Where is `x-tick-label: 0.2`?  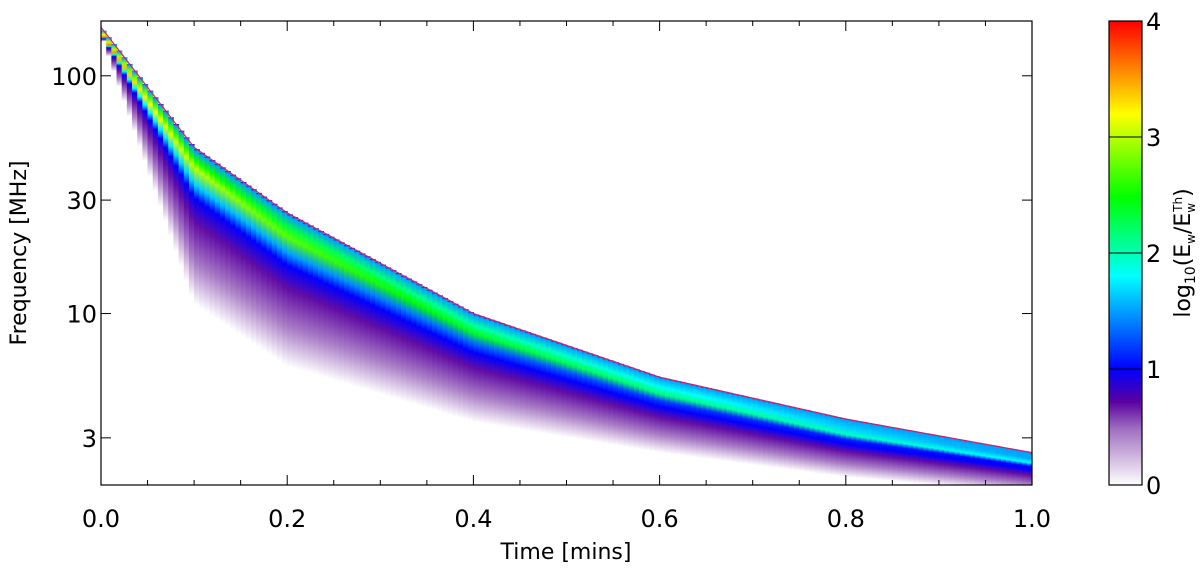
x-tick-label: 0.2 is located at coordinates (287, 519).